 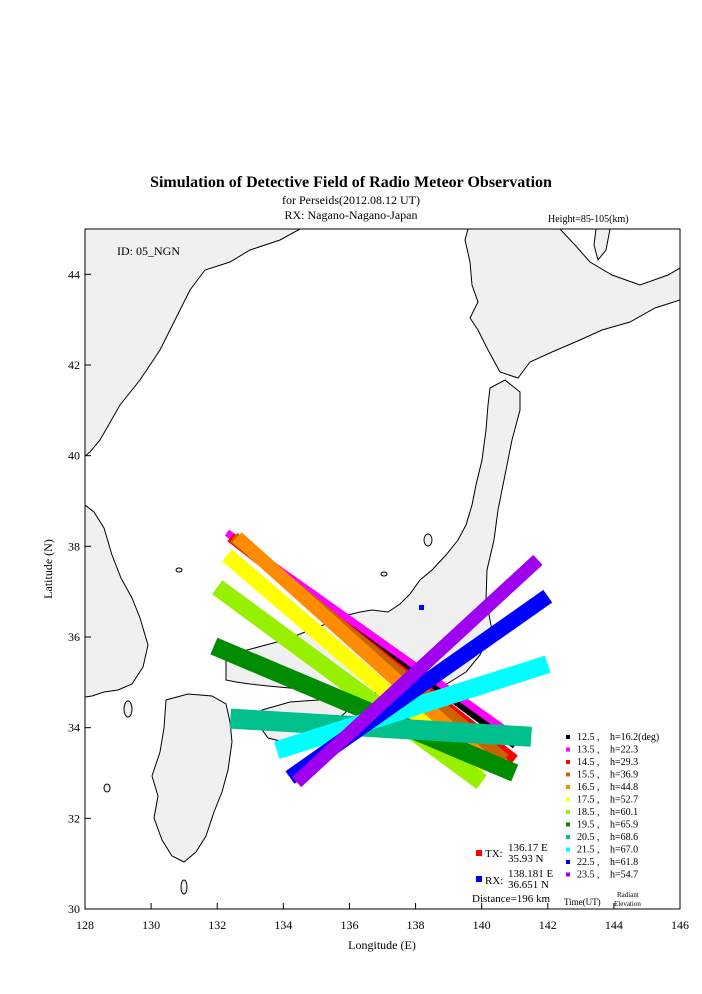 I want to click on legend-time: 14.5 ,, so click(x=588, y=762).